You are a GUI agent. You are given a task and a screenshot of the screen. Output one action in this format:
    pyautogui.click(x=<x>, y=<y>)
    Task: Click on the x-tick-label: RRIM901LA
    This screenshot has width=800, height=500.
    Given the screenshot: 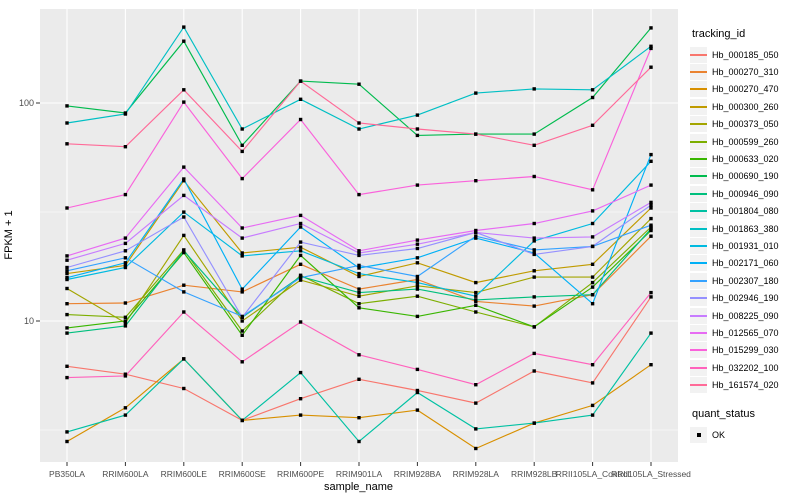 What is the action you would take?
    pyautogui.click(x=359, y=474)
    